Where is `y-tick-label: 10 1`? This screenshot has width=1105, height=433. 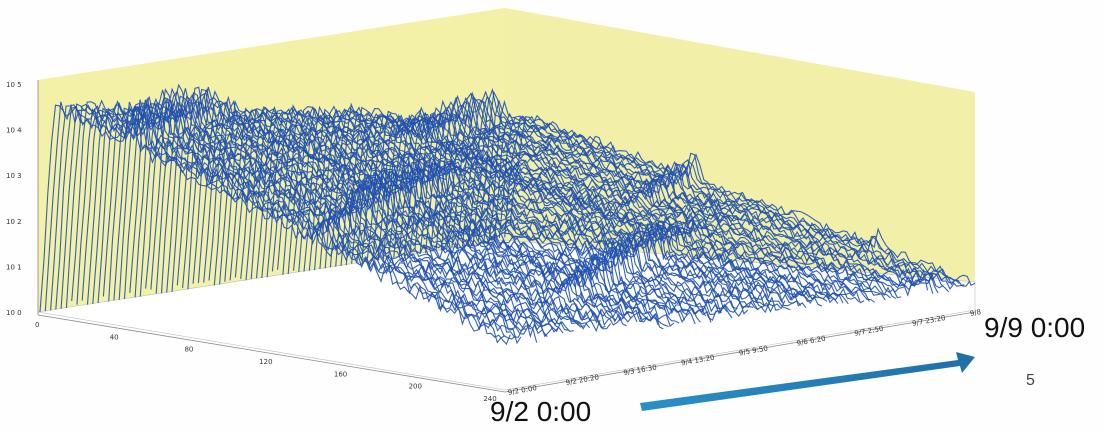 y-tick-label: 10 1 is located at coordinates (14, 267).